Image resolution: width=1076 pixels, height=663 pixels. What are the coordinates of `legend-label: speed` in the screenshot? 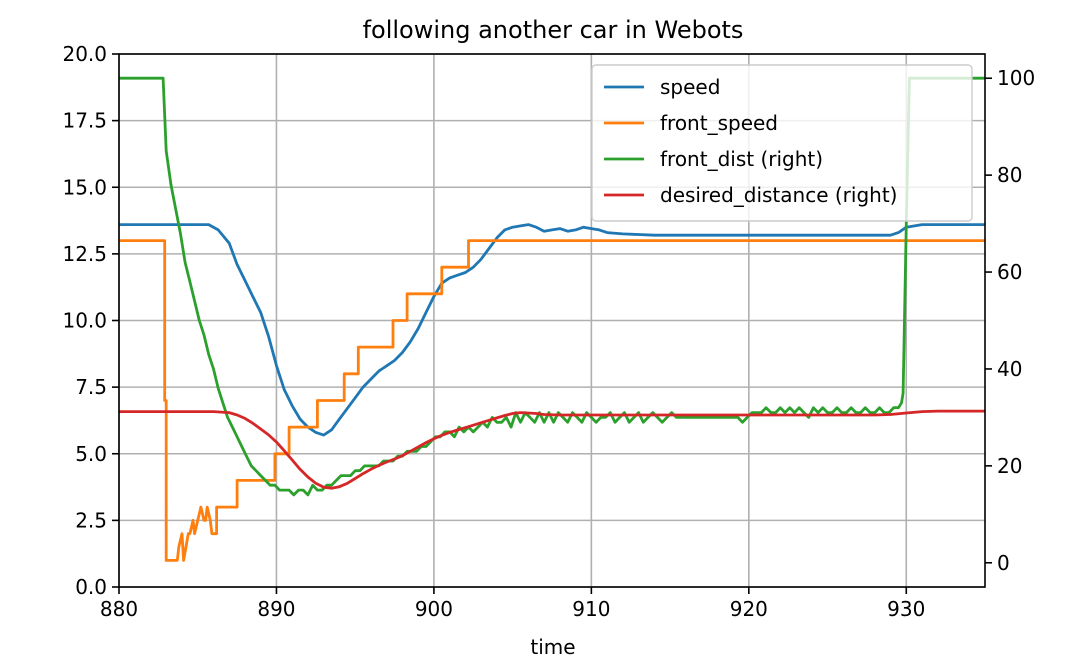 It's located at (690, 87).